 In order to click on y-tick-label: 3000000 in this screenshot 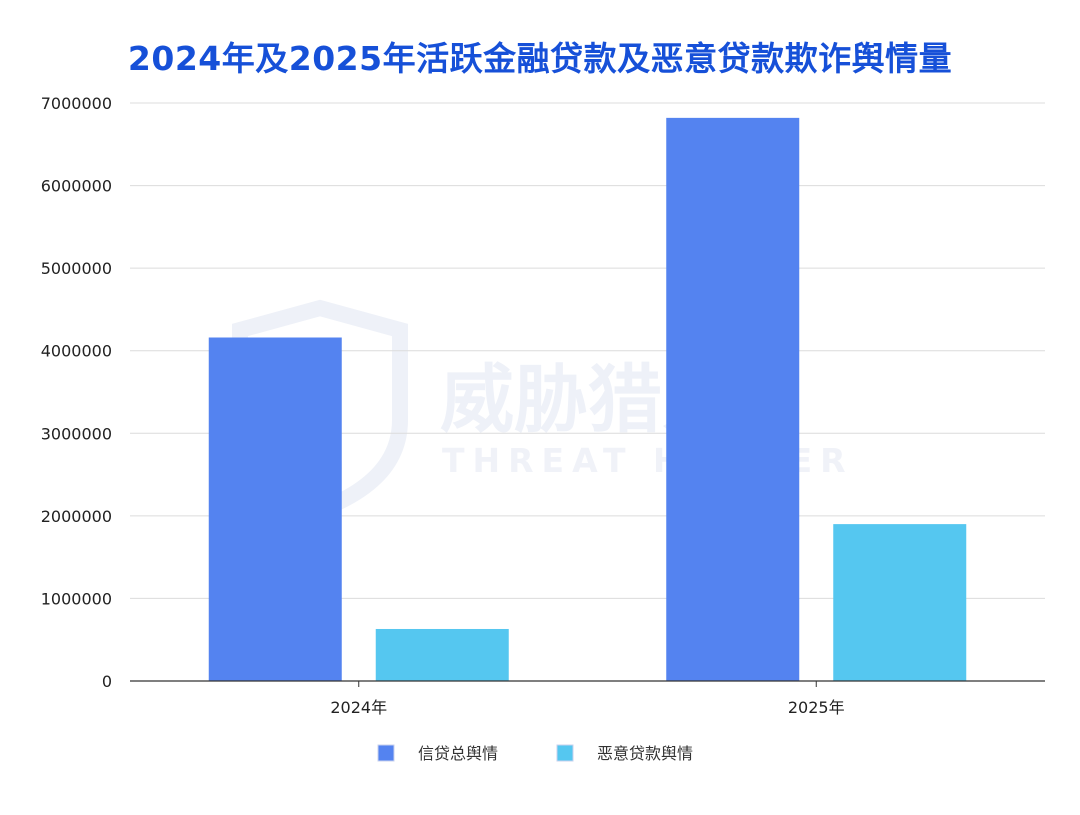, I will do `click(76, 433)`.